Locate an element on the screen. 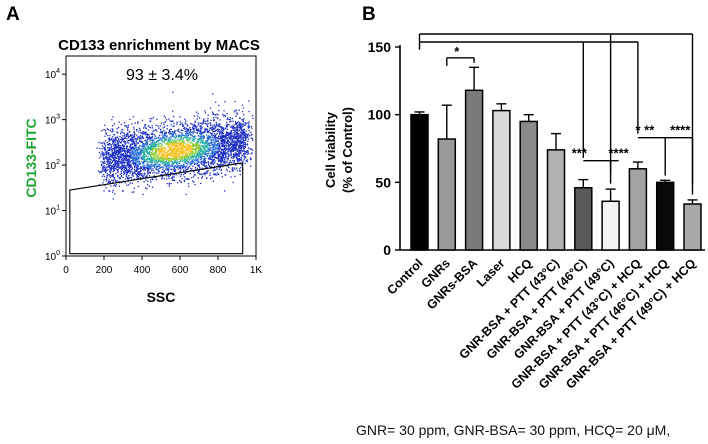  bar is located at coordinates (474, 170).